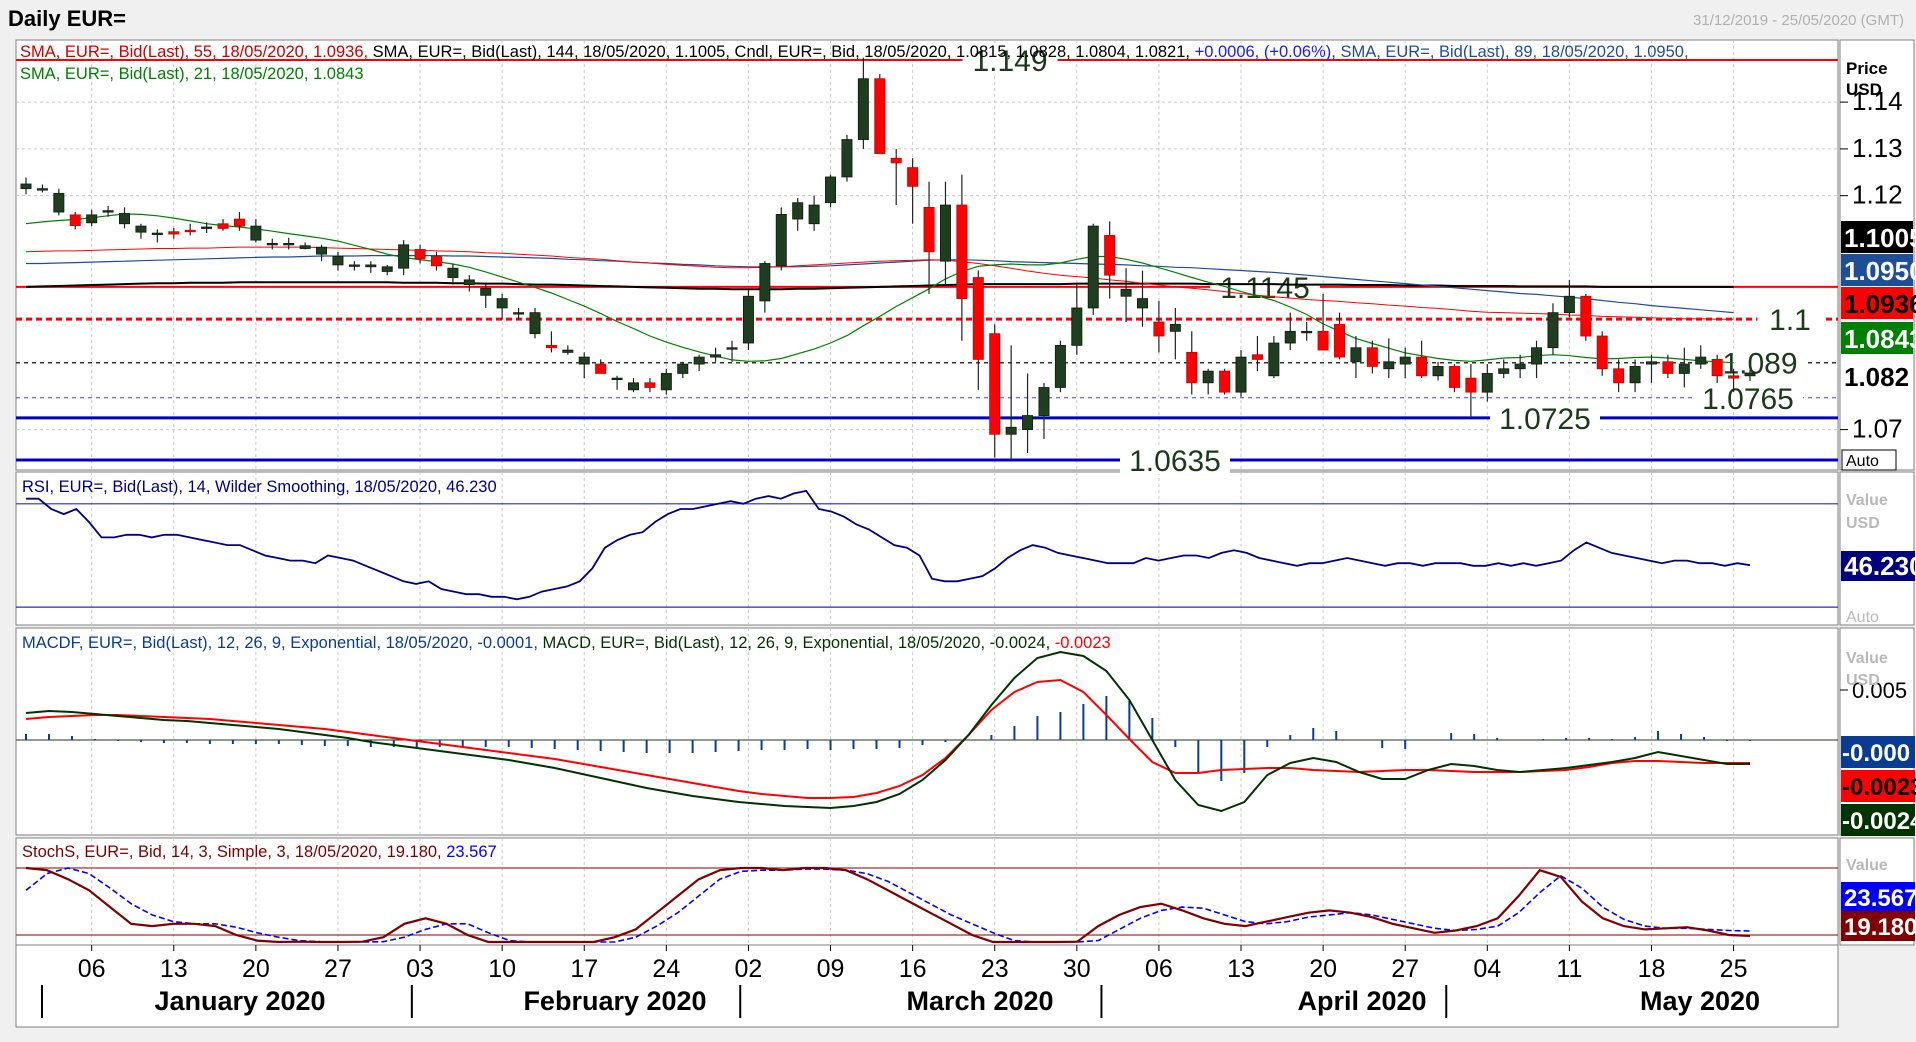 The image size is (1916, 1042). I want to click on month-label: May 2020, so click(1700, 1001).